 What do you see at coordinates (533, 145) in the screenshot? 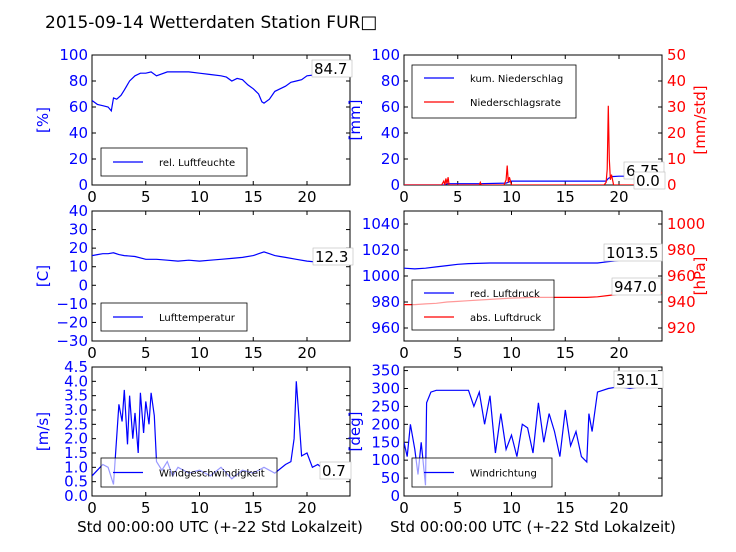
I see `series-line-niederschlagsrate` at bounding box center [533, 145].